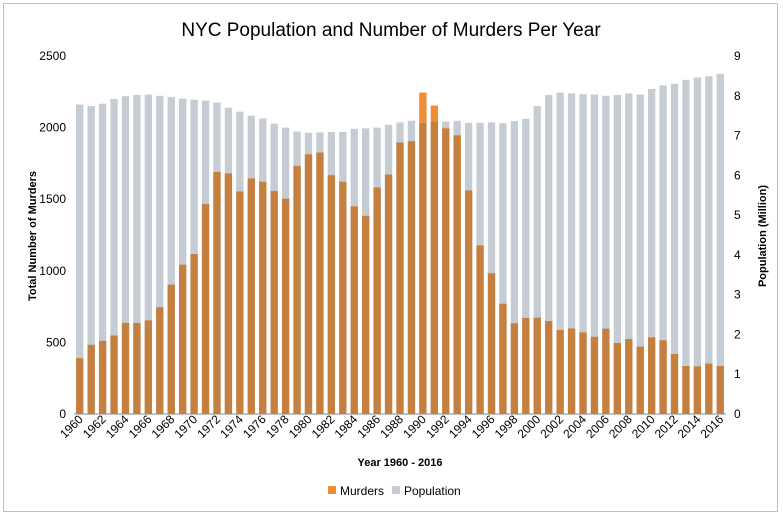 The height and width of the screenshot is (517, 783). What do you see at coordinates (737, 56) in the screenshot?
I see `right-tick-label: 9` at bounding box center [737, 56].